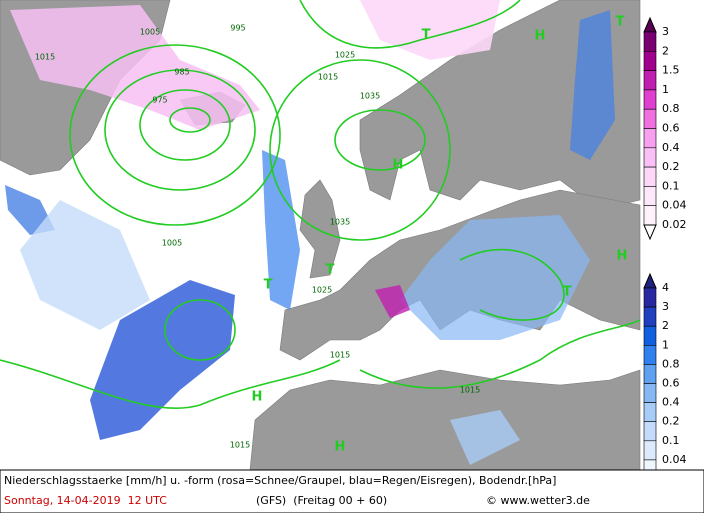 The width and height of the screenshot is (704, 517). What do you see at coordinates (321, 500) in the screenshot?
I see `footer-model: (GFS) (Freitag 00 + 60)` at bounding box center [321, 500].